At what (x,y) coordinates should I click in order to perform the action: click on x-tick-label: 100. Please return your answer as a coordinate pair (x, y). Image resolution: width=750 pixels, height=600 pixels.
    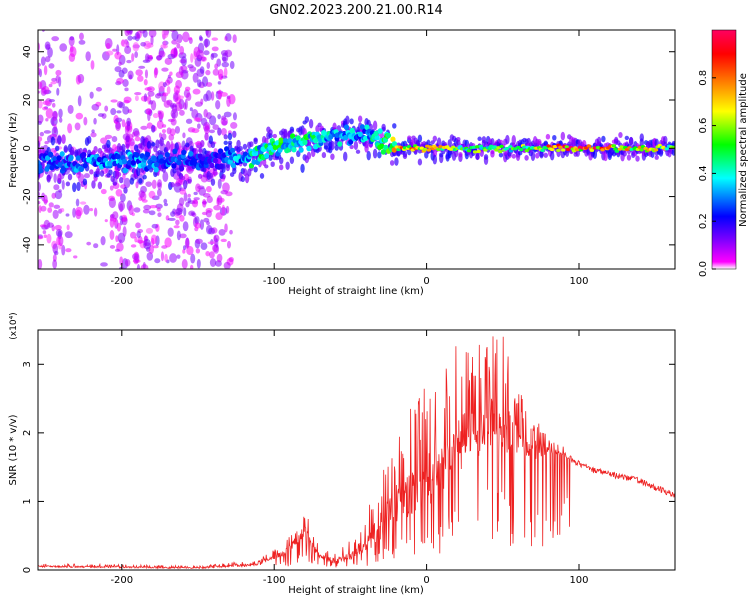
    Looking at the image, I should click on (578, 580).